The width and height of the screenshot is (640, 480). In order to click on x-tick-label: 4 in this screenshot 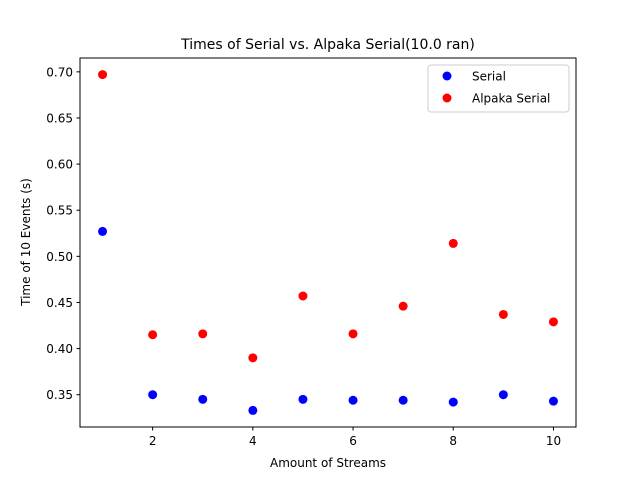, I will do `click(253, 441)`.